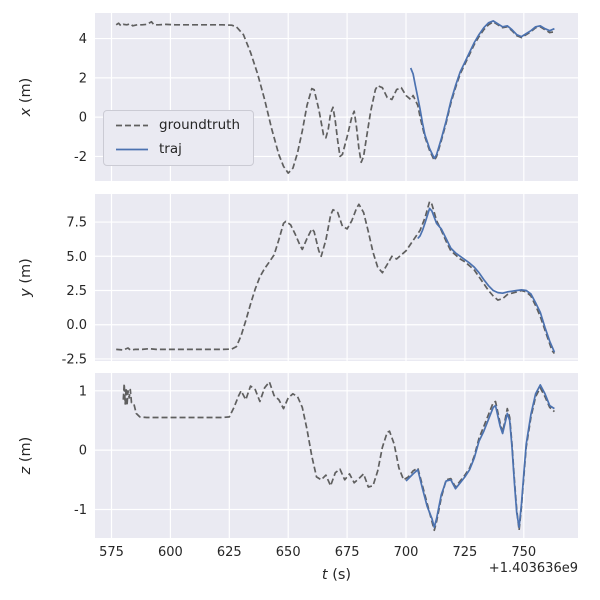 This screenshot has width=600, height=600. I want to click on y-tick-label: 1, so click(83, 391).